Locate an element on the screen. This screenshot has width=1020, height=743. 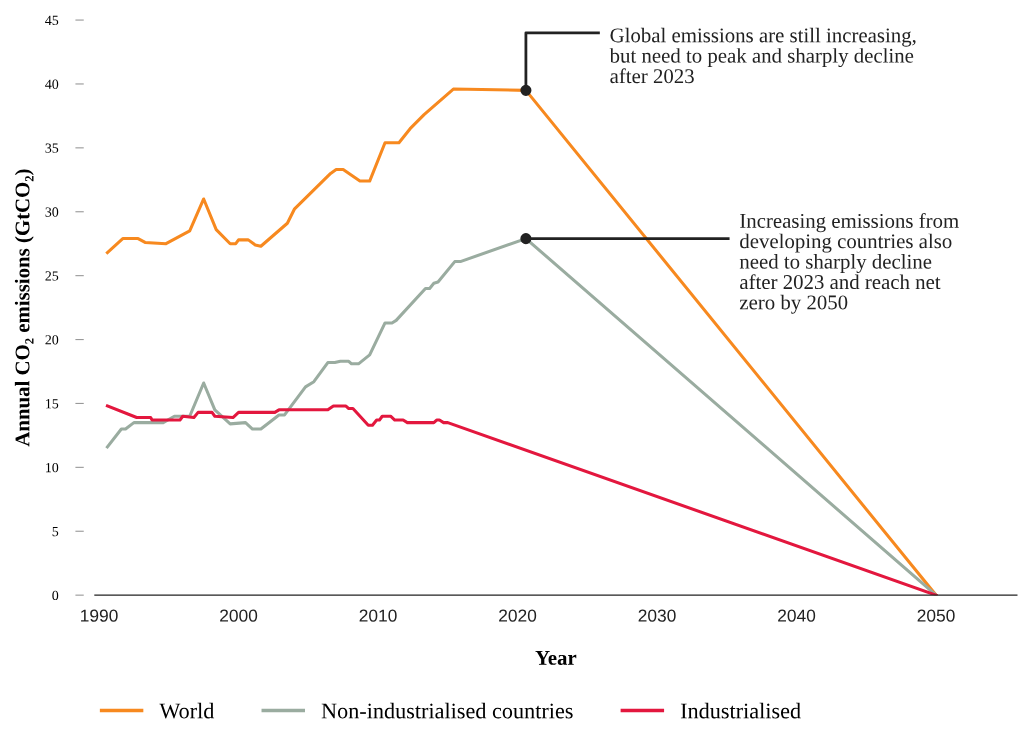
y-tick-label: 45 is located at coordinates (52, 20).